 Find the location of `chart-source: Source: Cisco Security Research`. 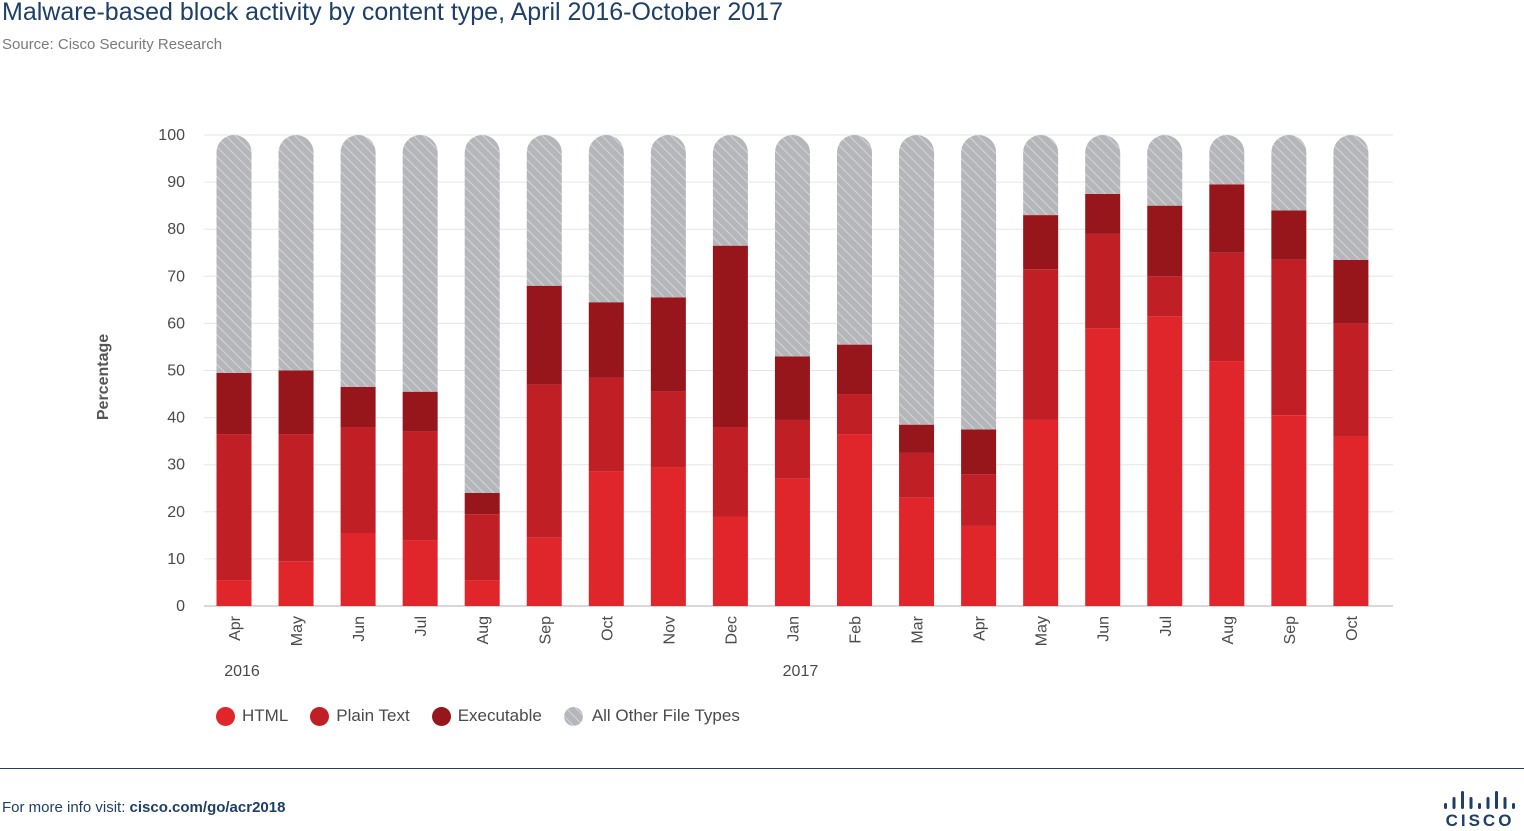

chart-source: Source: Cisco Security Research is located at coordinates (112, 44).